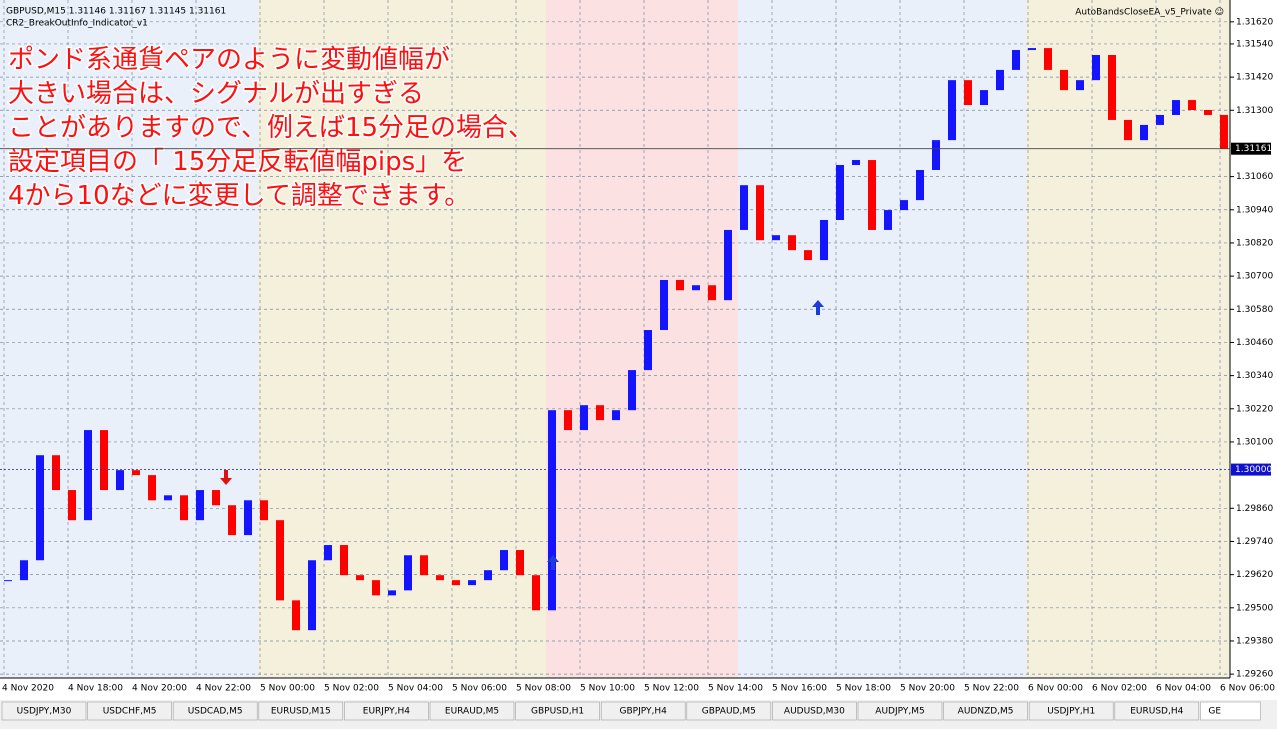 Image resolution: width=1277 pixels, height=729 pixels. Describe the element at coordinates (216, 94) in the screenshot. I see `annotation-line: 大きい場合は、シグナルが出すぎる` at that location.